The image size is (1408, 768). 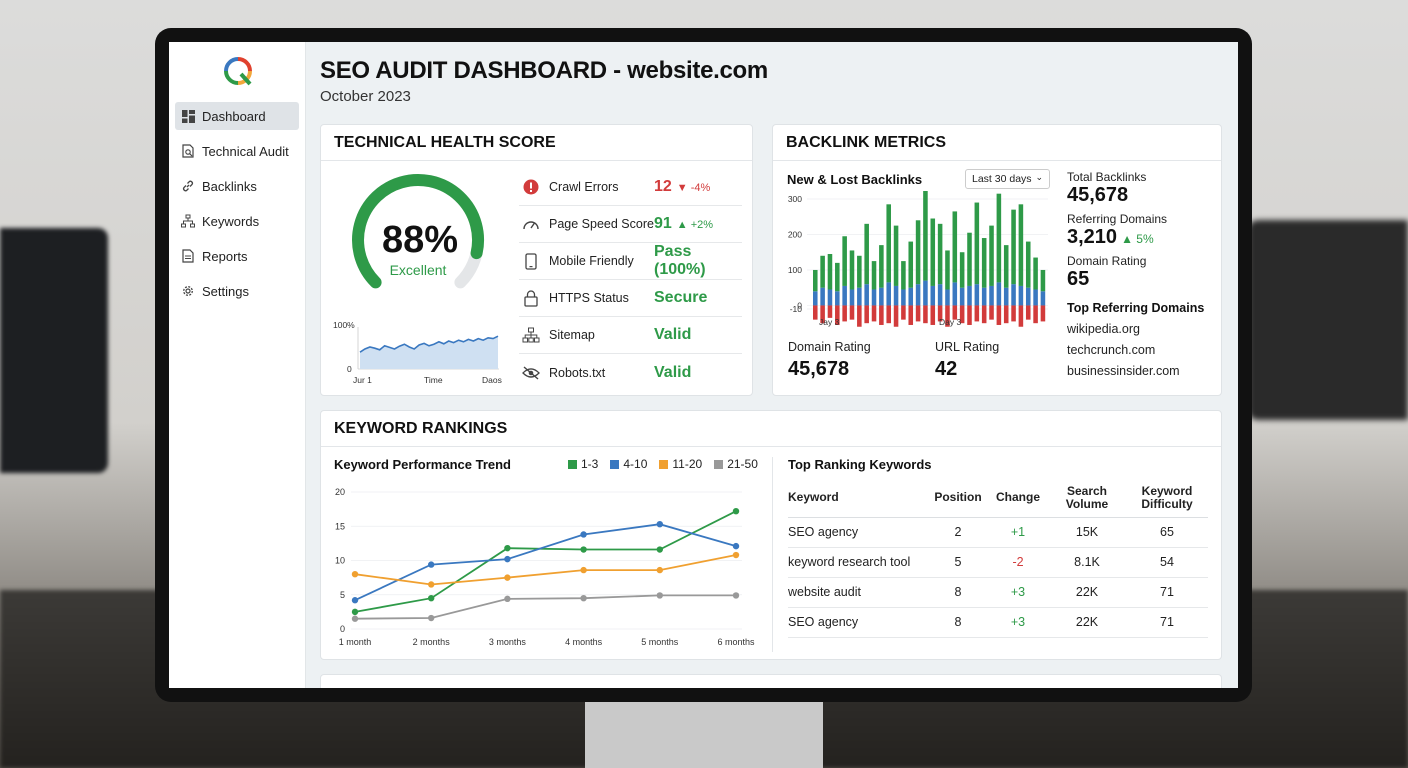 What do you see at coordinates (630, 261) in the screenshot?
I see `metric-row-mobile-friendly: Mobile Friendly Pass (100%)` at bounding box center [630, 261].